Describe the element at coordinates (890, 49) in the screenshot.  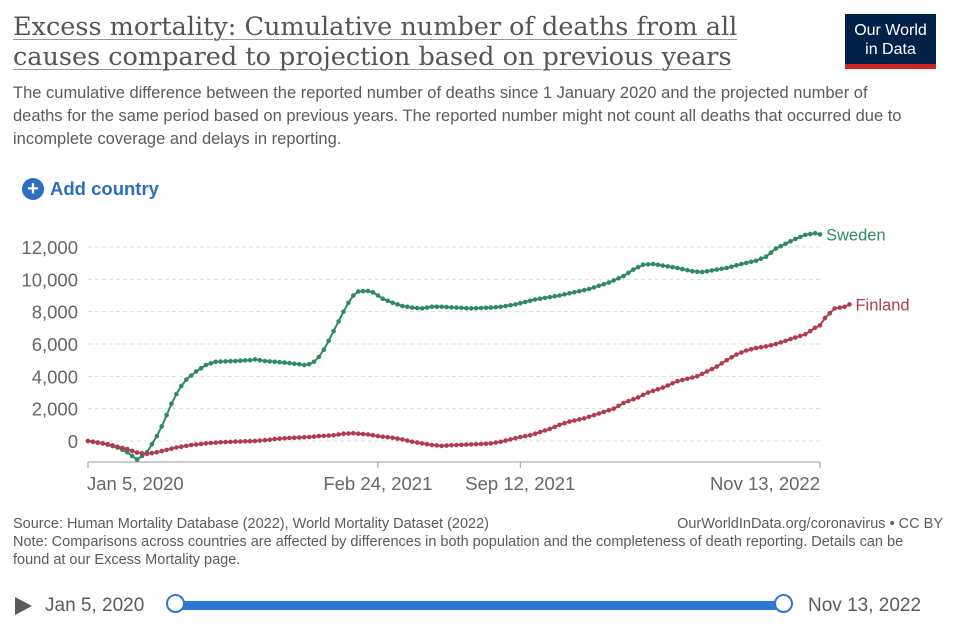
I see `logo-line-2: in Data` at that location.